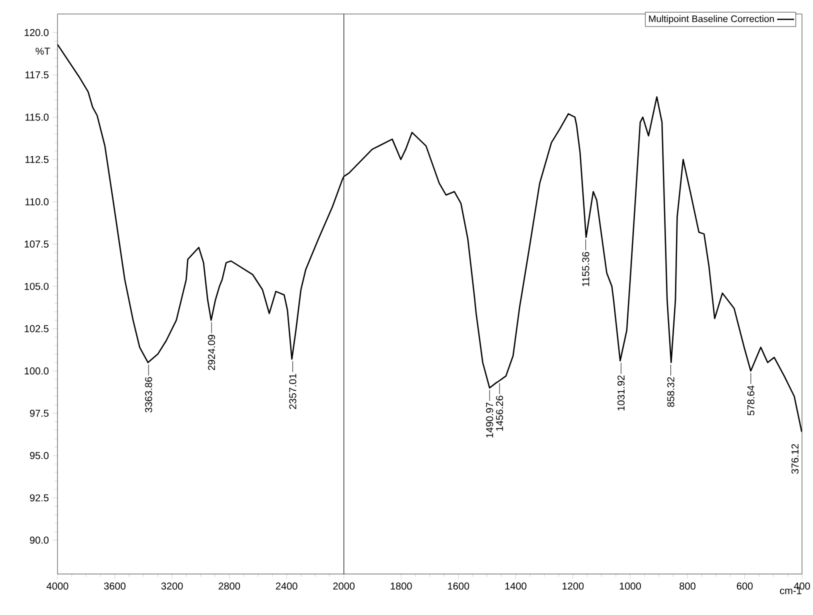 The height and width of the screenshot is (615, 813). What do you see at coordinates (37, 160) in the screenshot?
I see `y-tick-label: 112.5` at bounding box center [37, 160].